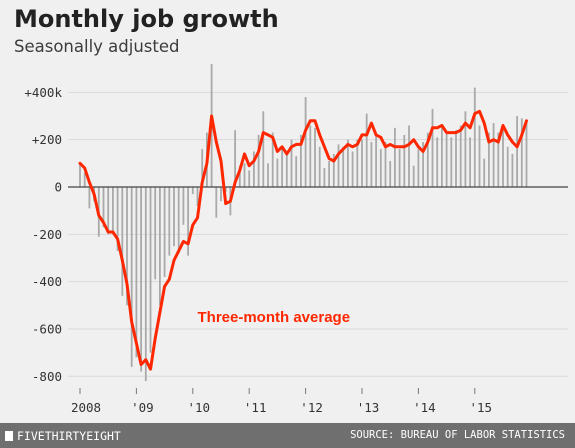 This screenshot has width=575, height=448. I want to click on y-axis-labels: +400k +200 0 -200 -400 -600 -800, so click(43, 234).